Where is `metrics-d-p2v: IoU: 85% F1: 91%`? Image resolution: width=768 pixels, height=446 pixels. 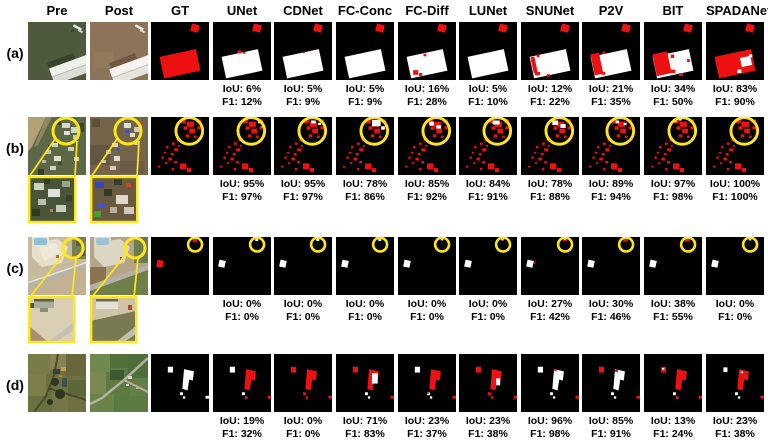 metrics-d-p2v: IoU: 85% F1: 91% is located at coordinates (611, 427).